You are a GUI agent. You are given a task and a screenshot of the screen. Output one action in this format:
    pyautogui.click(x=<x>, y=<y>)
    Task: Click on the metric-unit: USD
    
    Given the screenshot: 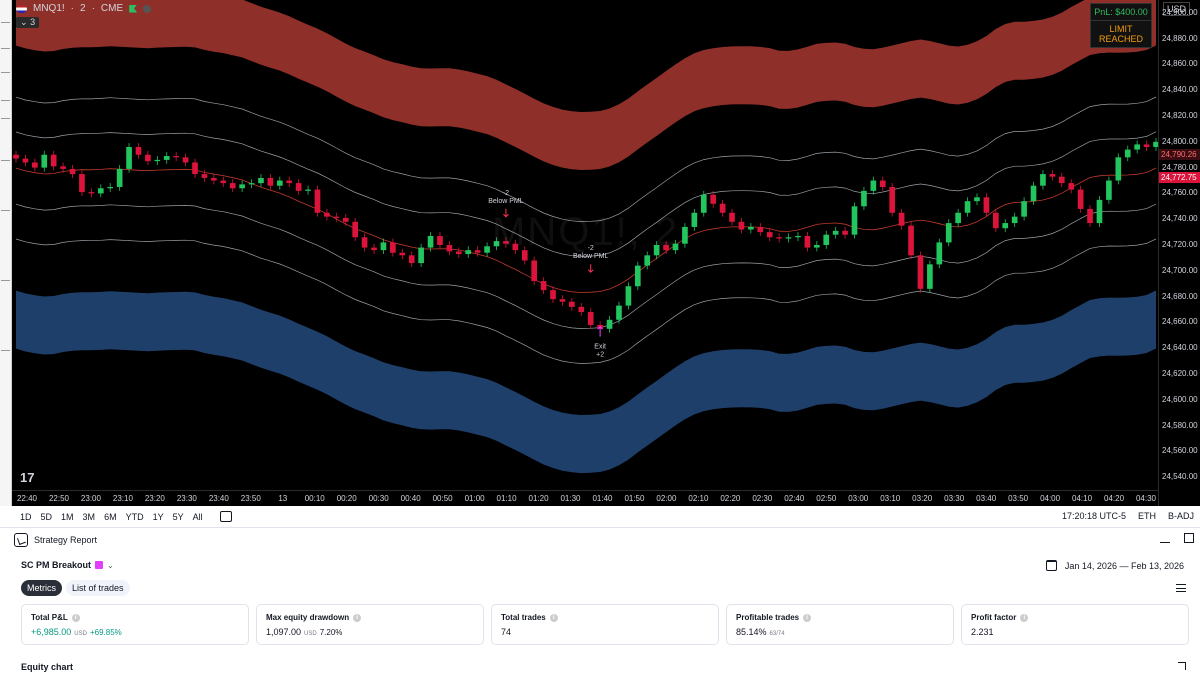 What is the action you would take?
    pyautogui.click(x=310, y=634)
    